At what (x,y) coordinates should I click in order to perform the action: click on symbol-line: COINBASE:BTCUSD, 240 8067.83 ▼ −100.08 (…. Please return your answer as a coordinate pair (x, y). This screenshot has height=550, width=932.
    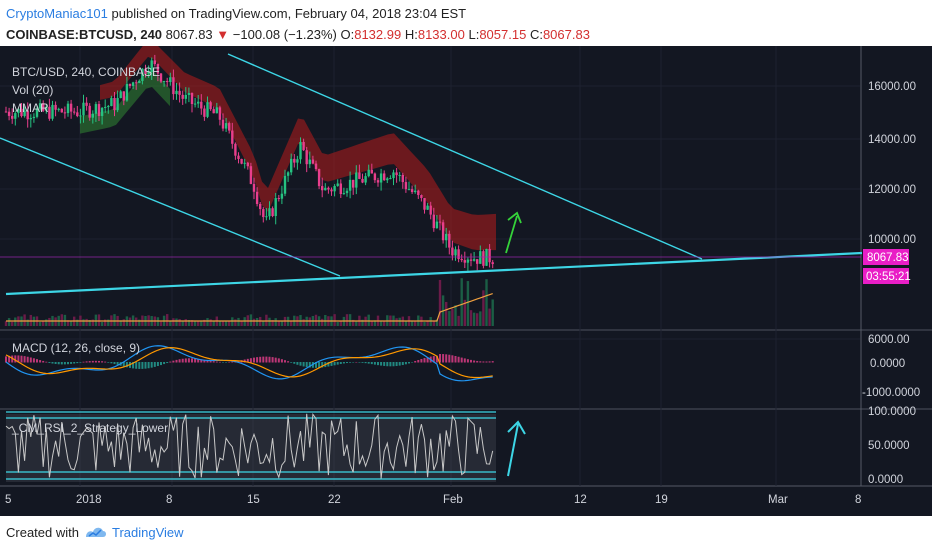
    Looking at the image, I should click on (298, 34).